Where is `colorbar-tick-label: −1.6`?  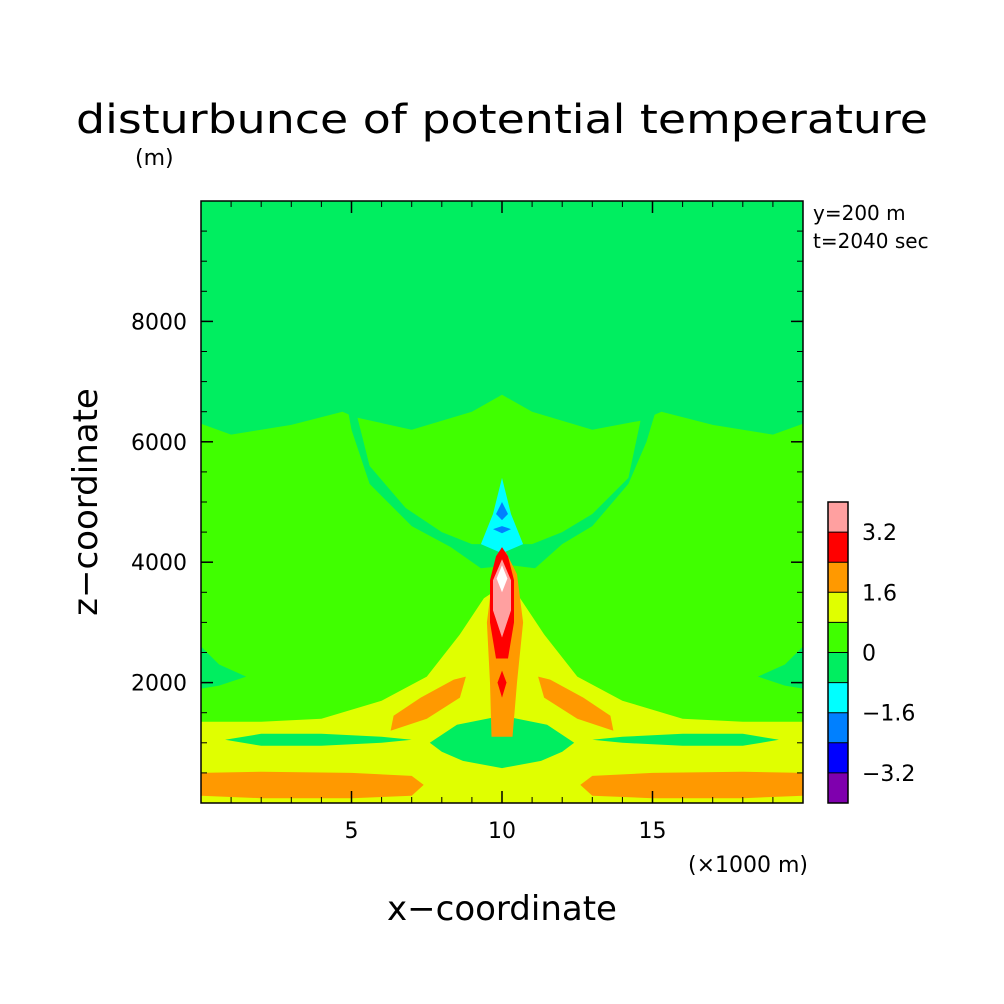 colorbar-tick-label: −1.6 is located at coordinates (888, 714).